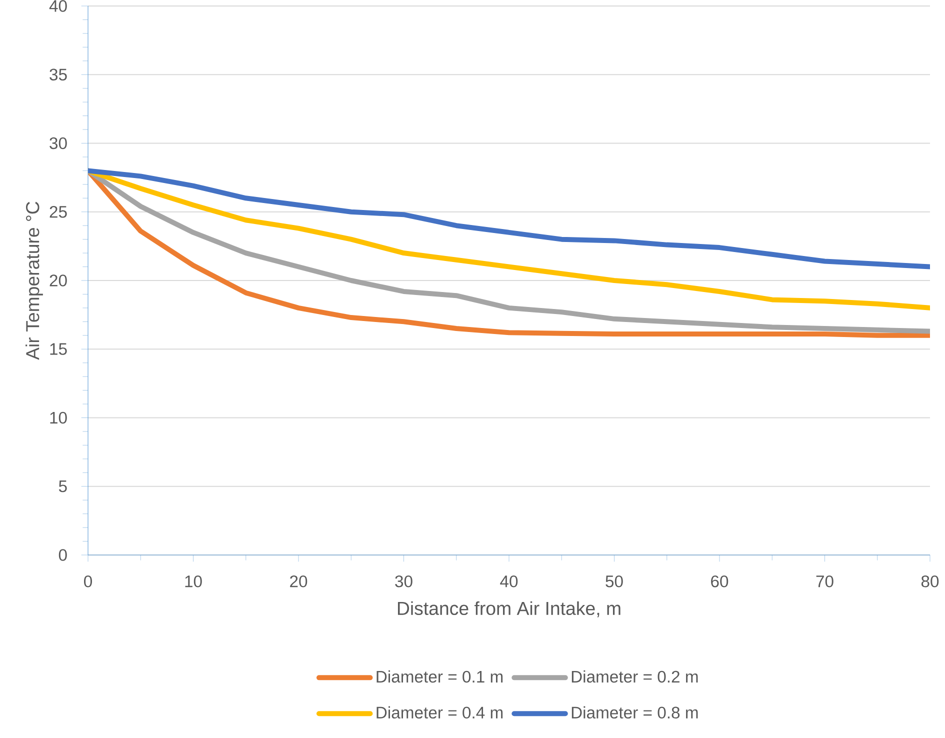 The image size is (945, 738). I want to click on y-tick-label: 5, so click(62, 486).